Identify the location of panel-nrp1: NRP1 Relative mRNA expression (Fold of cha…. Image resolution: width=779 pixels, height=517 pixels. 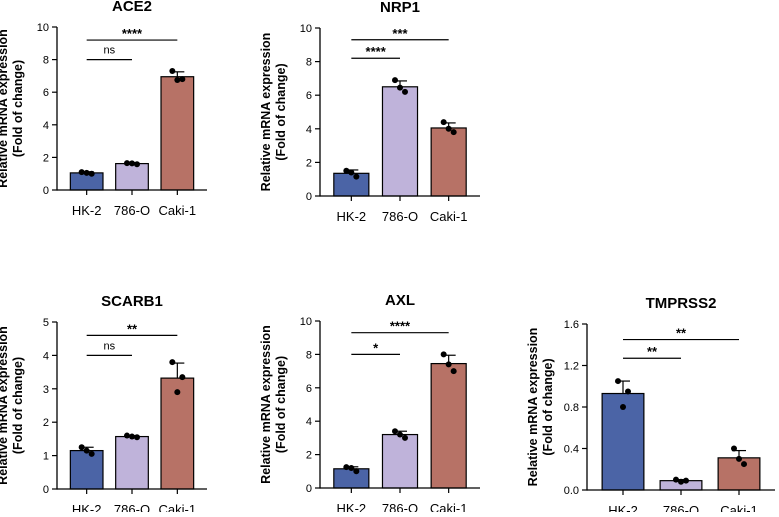
(369, 112).